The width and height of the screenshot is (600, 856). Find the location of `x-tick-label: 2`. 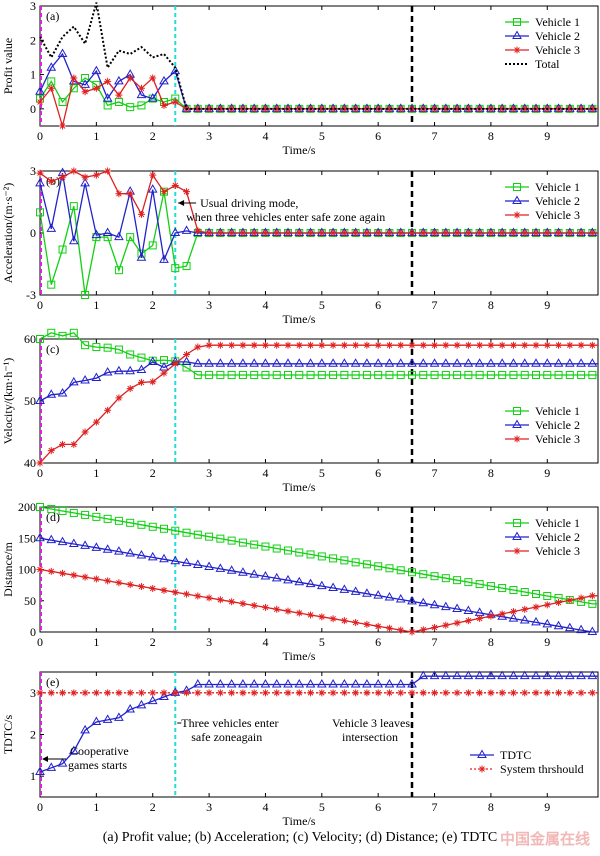

x-tick-label: 2 is located at coordinates (153, 136).